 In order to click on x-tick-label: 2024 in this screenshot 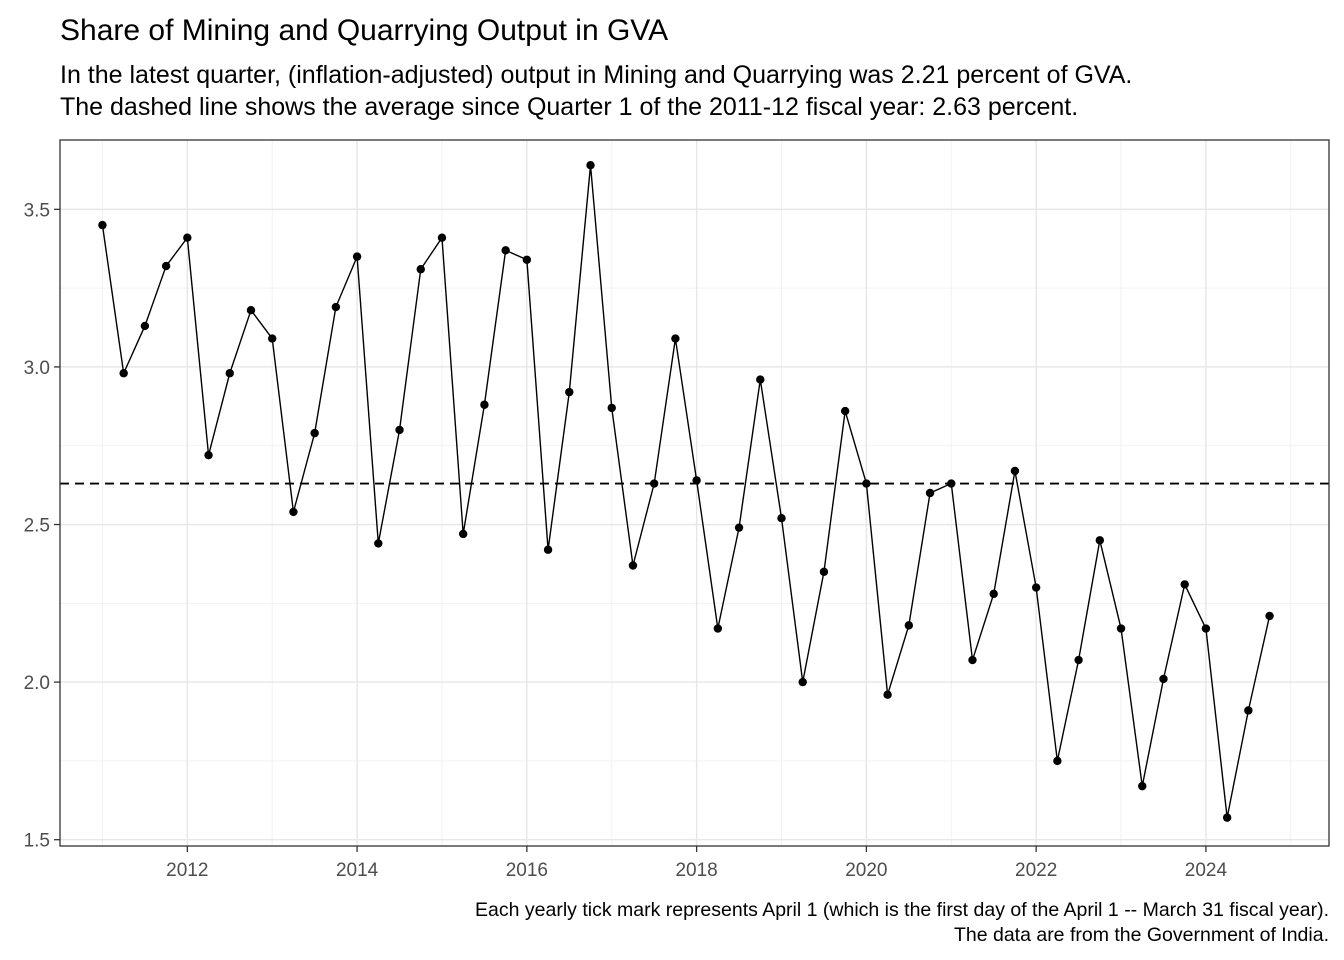, I will do `click(1206, 870)`.